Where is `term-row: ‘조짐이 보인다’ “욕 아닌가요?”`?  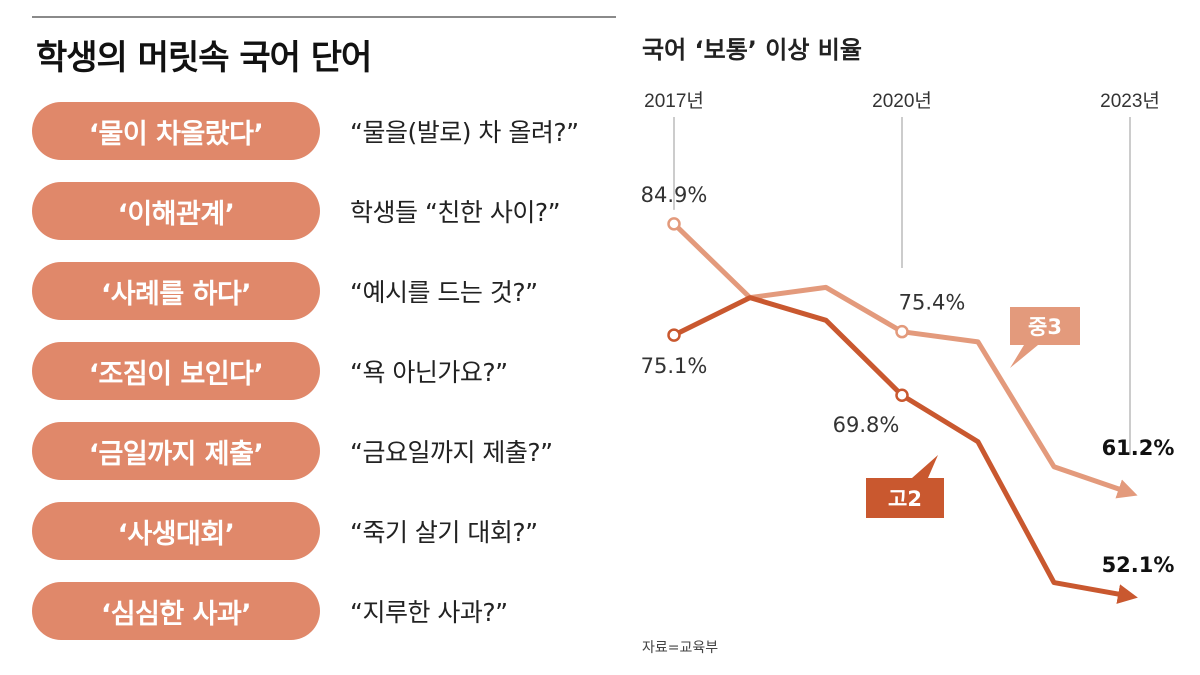 term-row: ‘조짐이 보인다’ “욕 아닌가요?” is located at coordinates (332, 371).